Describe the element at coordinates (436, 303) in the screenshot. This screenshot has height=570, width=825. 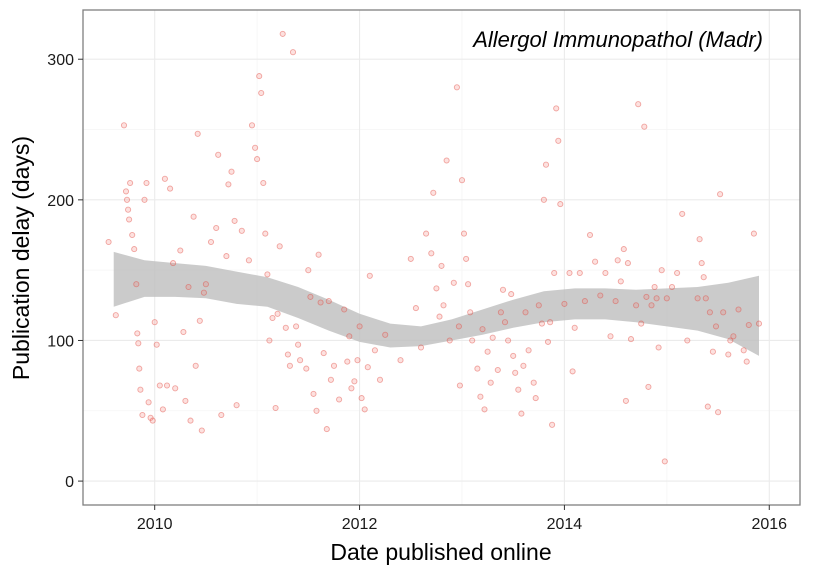
I see `smooth-ribbon-layer` at that location.